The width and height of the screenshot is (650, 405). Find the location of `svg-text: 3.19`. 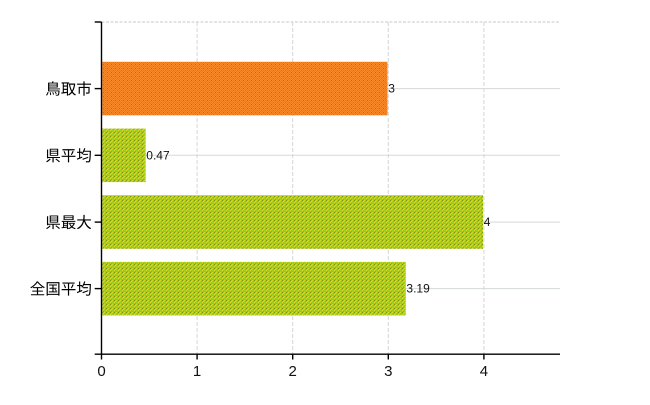

svg-text: 3.19 is located at coordinates (418, 289).